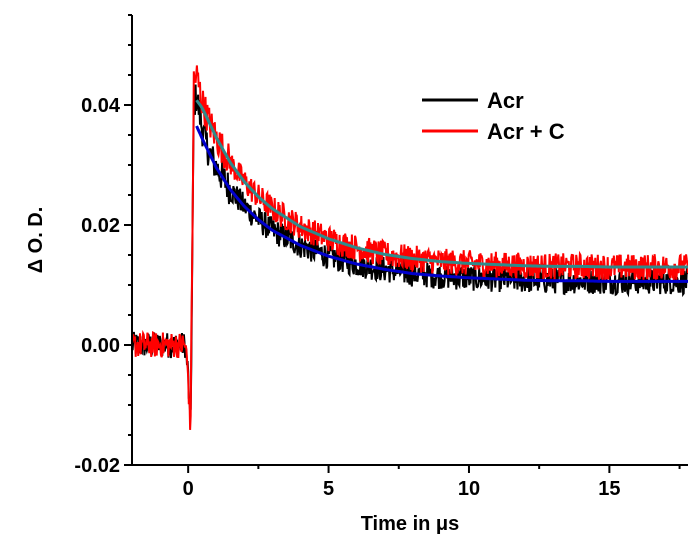  Describe the element at coordinates (188, 489) in the screenshot. I see `x-tick-label: 0` at that location.